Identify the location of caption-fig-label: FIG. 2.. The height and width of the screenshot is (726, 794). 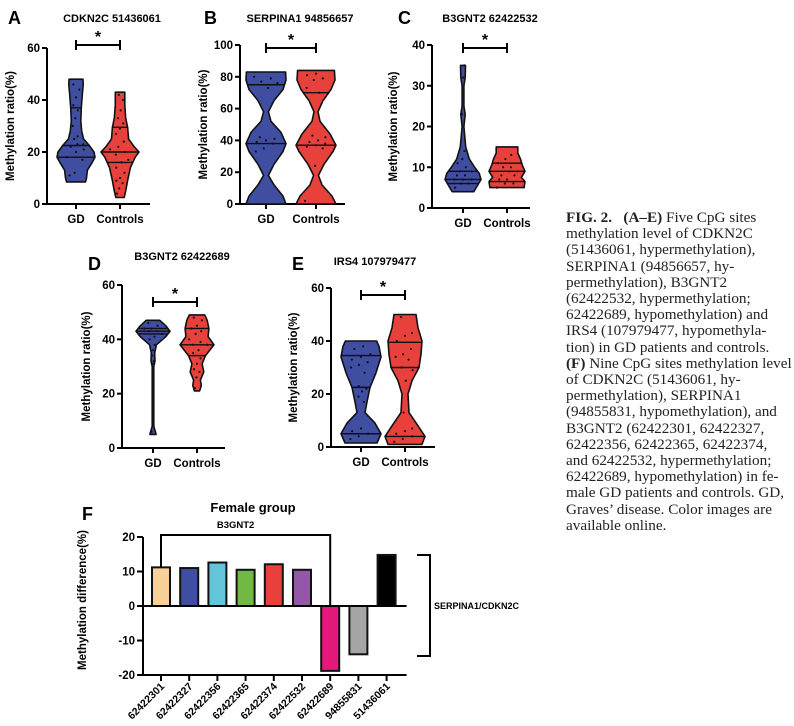
(589, 217).